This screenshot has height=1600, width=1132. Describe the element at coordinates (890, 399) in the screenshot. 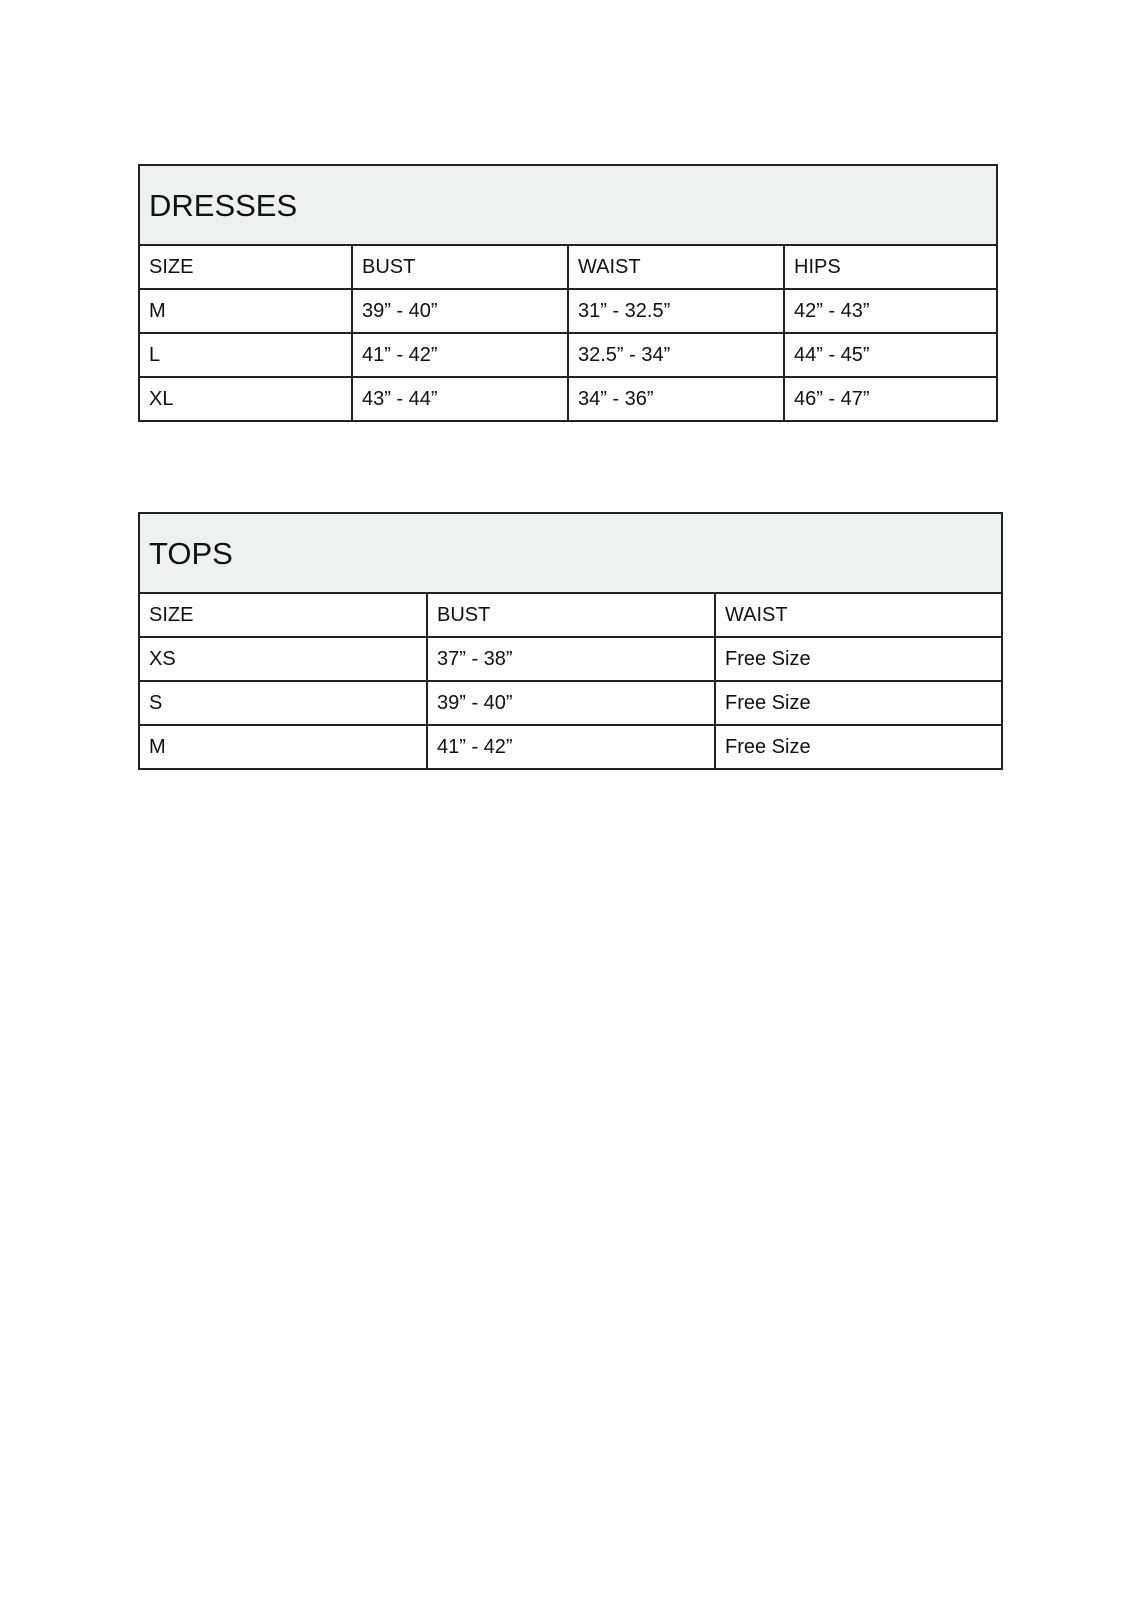

I see `table-cell: 46” - 47”` at that location.